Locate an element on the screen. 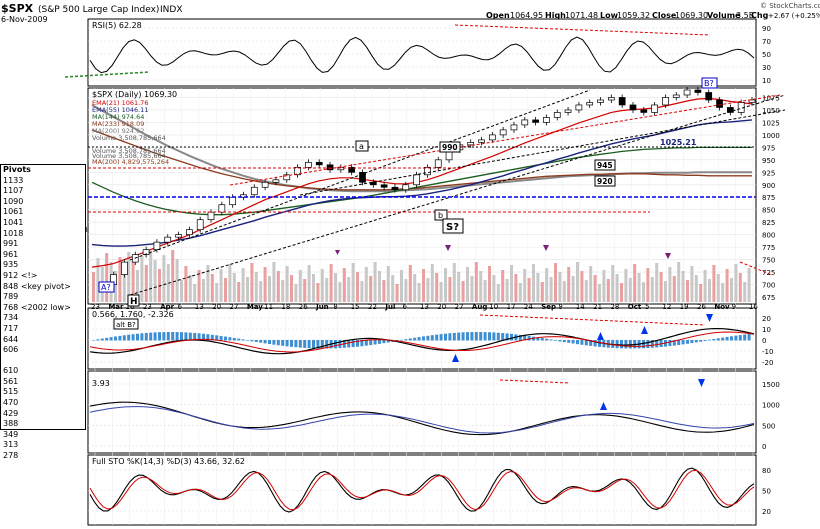 This screenshot has height=529, width=820. open-label: Open is located at coordinates (498, 15).